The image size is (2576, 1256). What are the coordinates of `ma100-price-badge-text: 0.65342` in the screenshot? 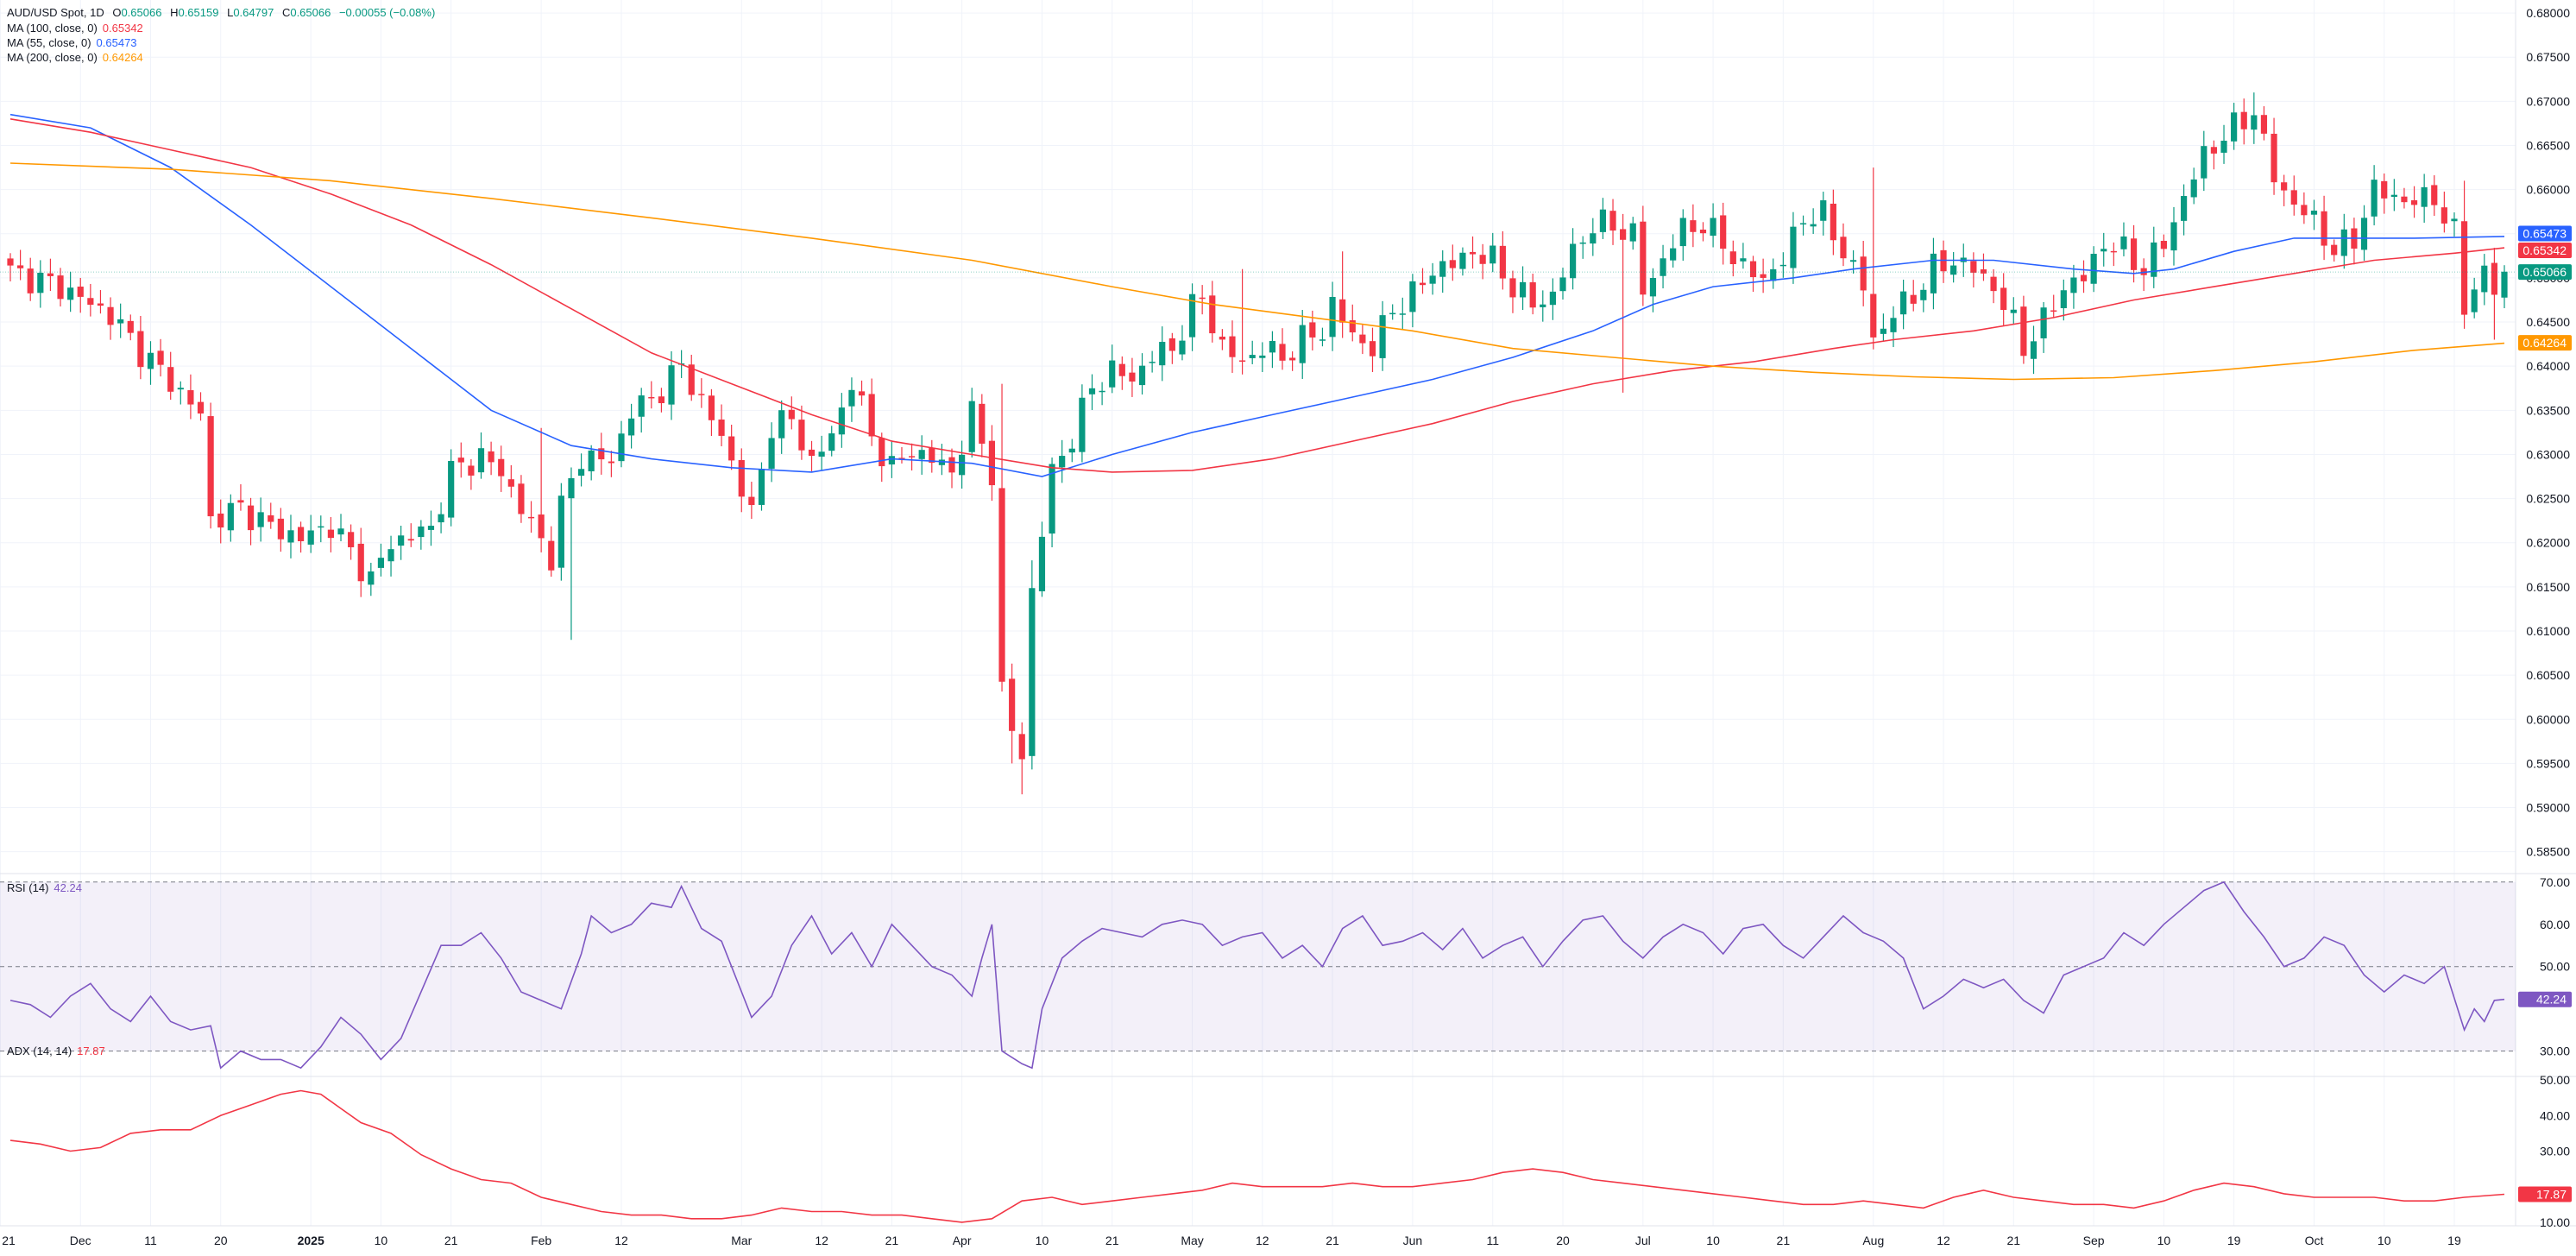 It's located at (2545, 250).